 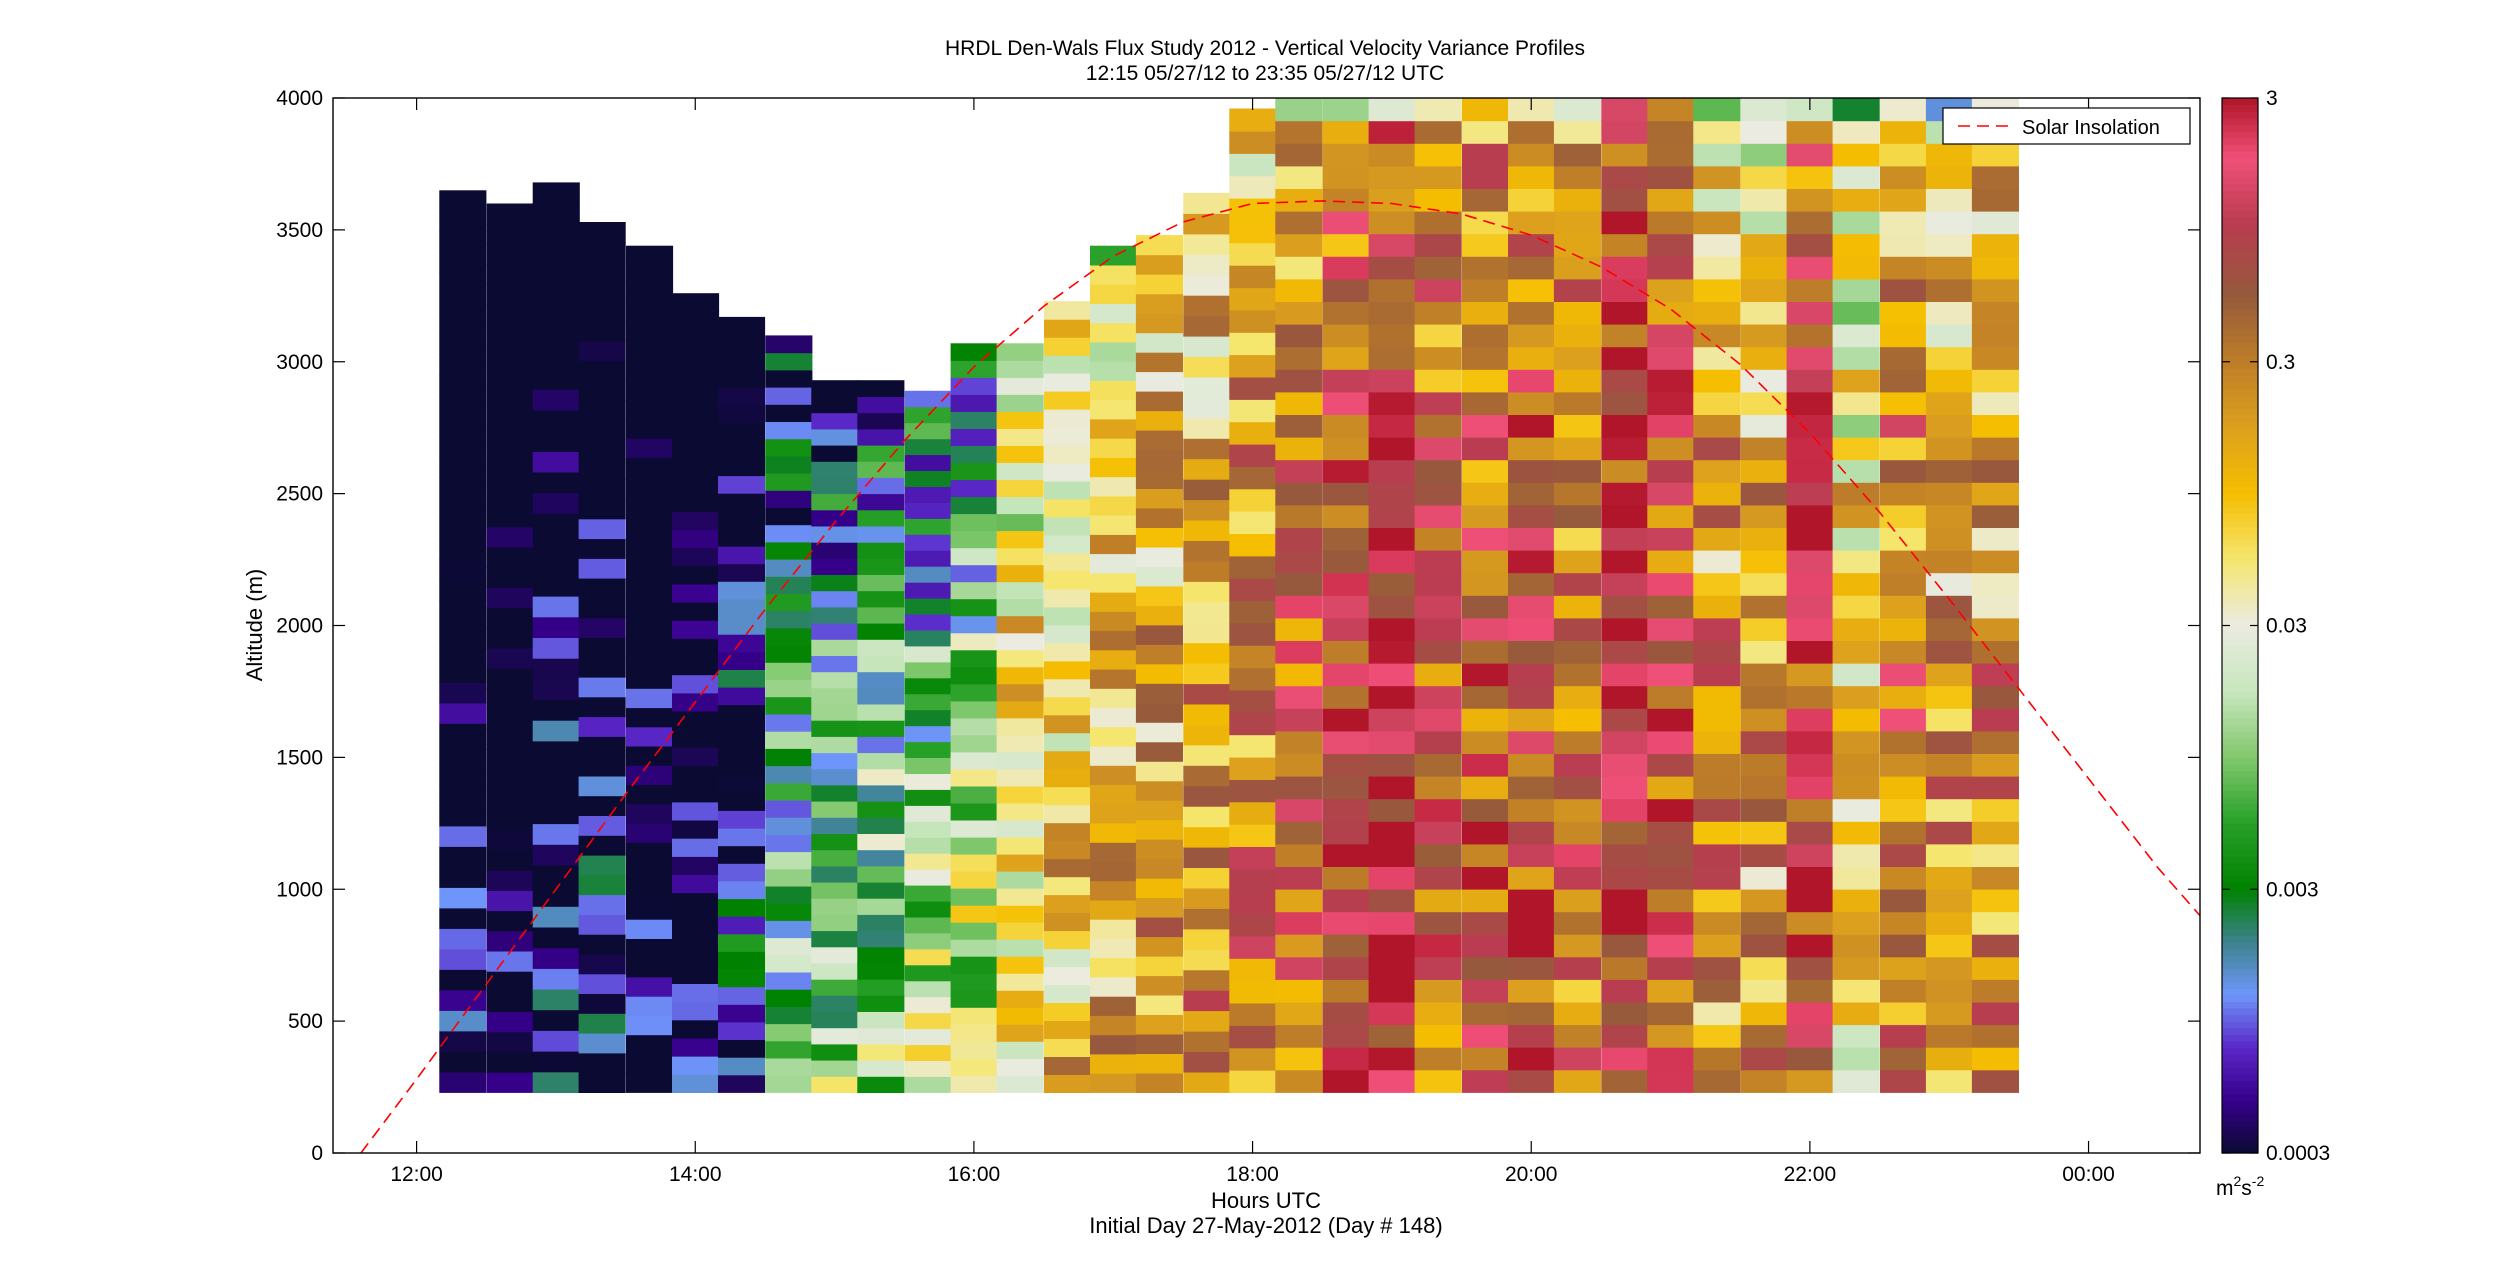 I want to click on y-axis-title: Altitude (m), so click(x=254, y=625).